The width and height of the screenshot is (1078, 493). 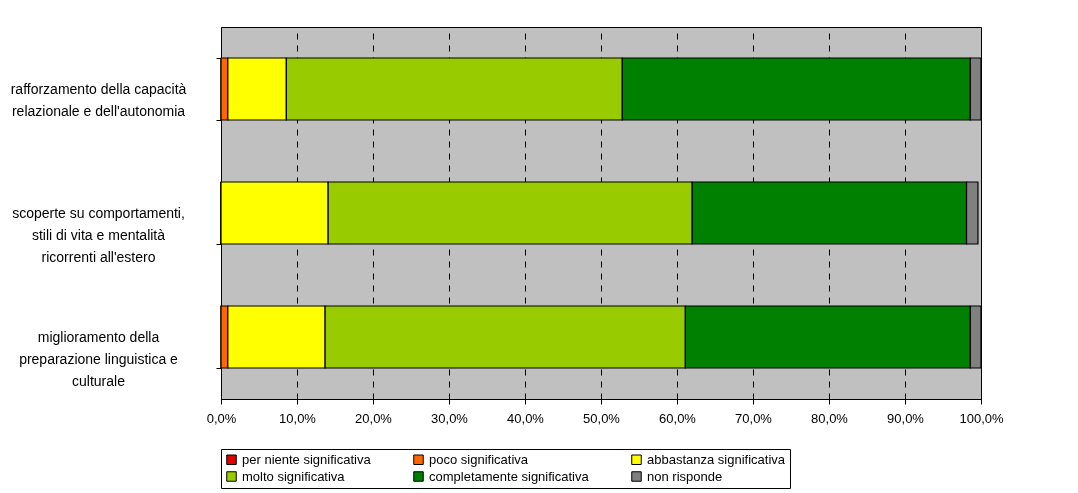 What do you see at coordinates (374, 418) in the screenshot?
I see `x-tick-label: 20,0%` at bounding box center [374, 418].